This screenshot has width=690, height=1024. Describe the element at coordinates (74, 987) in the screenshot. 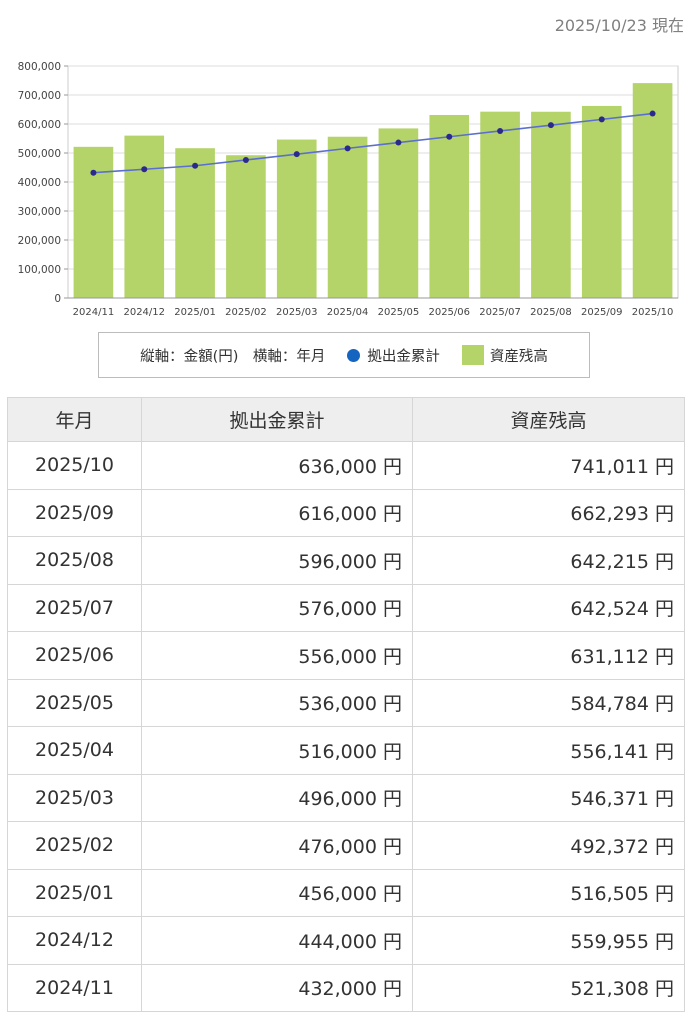

I see `cell-month: 2024/11` at that location.